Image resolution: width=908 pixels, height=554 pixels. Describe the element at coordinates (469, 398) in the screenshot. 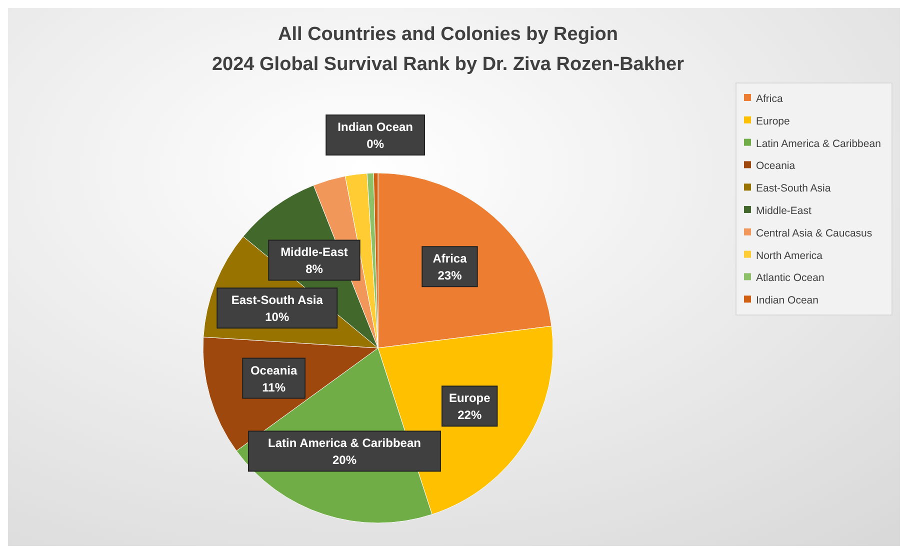

I see `slice-label: Europe` at that location.